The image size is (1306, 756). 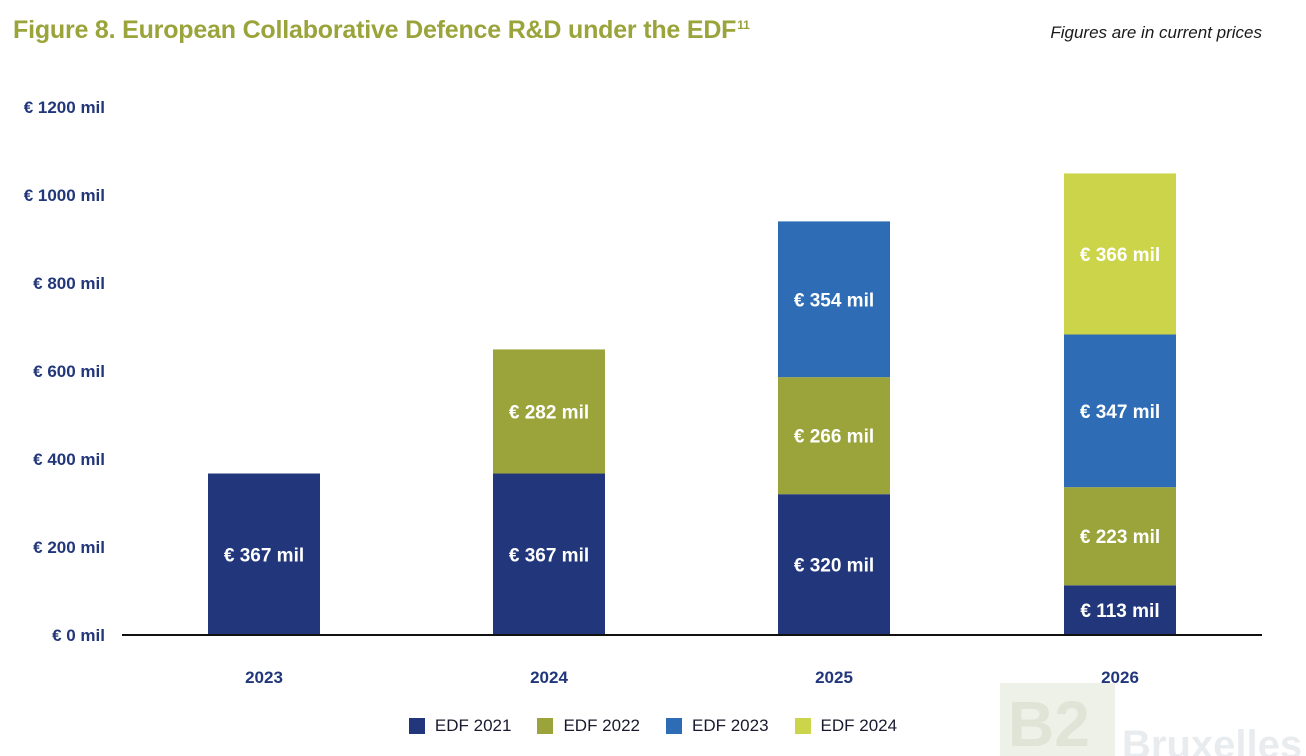 What do you see at coordinates (473, 725) in the screenshot?
I see `legend-label: EDF 2021` at bounding box center [473, 725].